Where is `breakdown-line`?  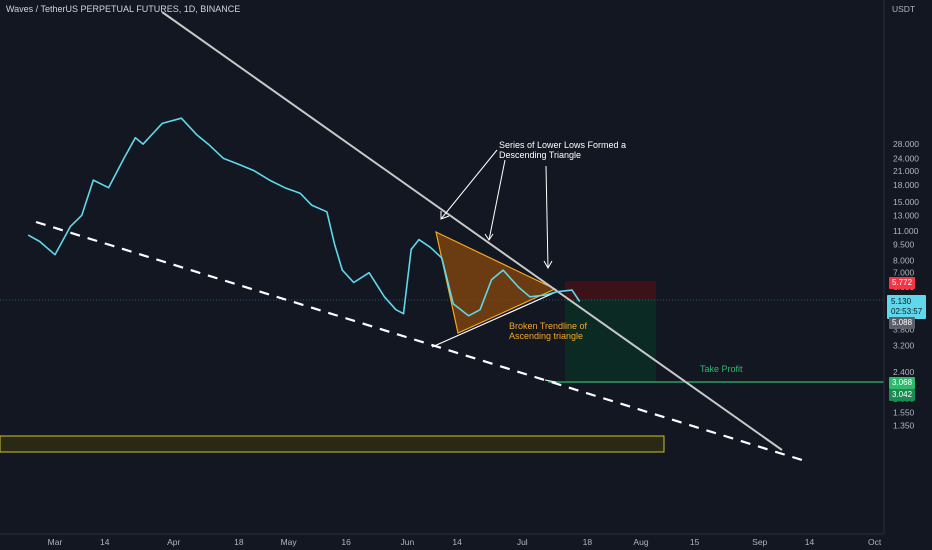
breakdown-line is located at coordinates (550, 381).